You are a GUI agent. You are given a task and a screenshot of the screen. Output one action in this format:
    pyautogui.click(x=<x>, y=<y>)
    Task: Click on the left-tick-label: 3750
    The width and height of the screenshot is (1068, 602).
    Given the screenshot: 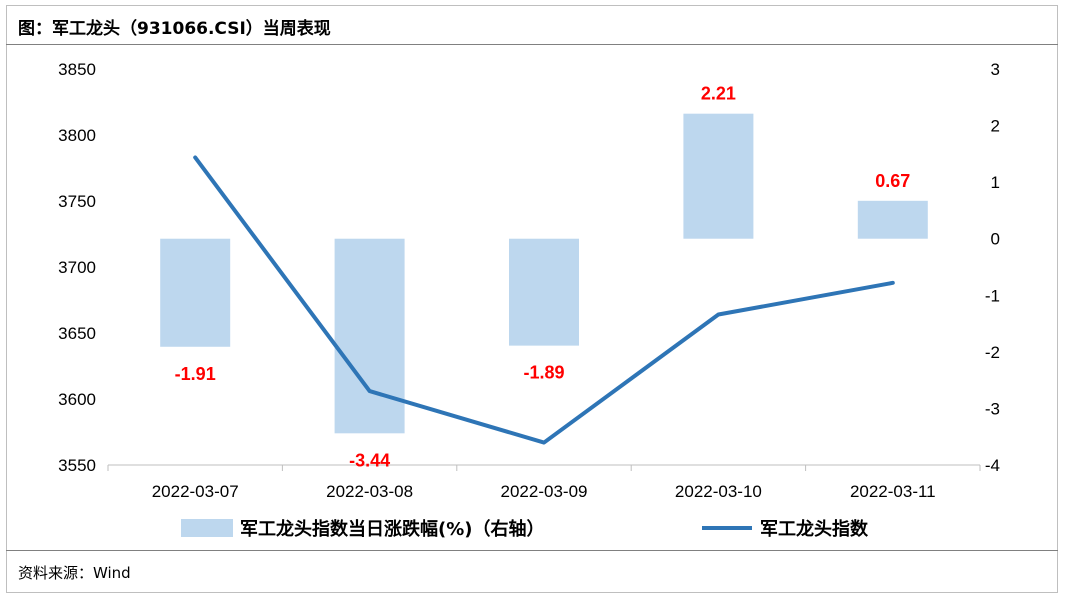 What is the action you would take?
    pyautogui.click(x=77, y=201)
    